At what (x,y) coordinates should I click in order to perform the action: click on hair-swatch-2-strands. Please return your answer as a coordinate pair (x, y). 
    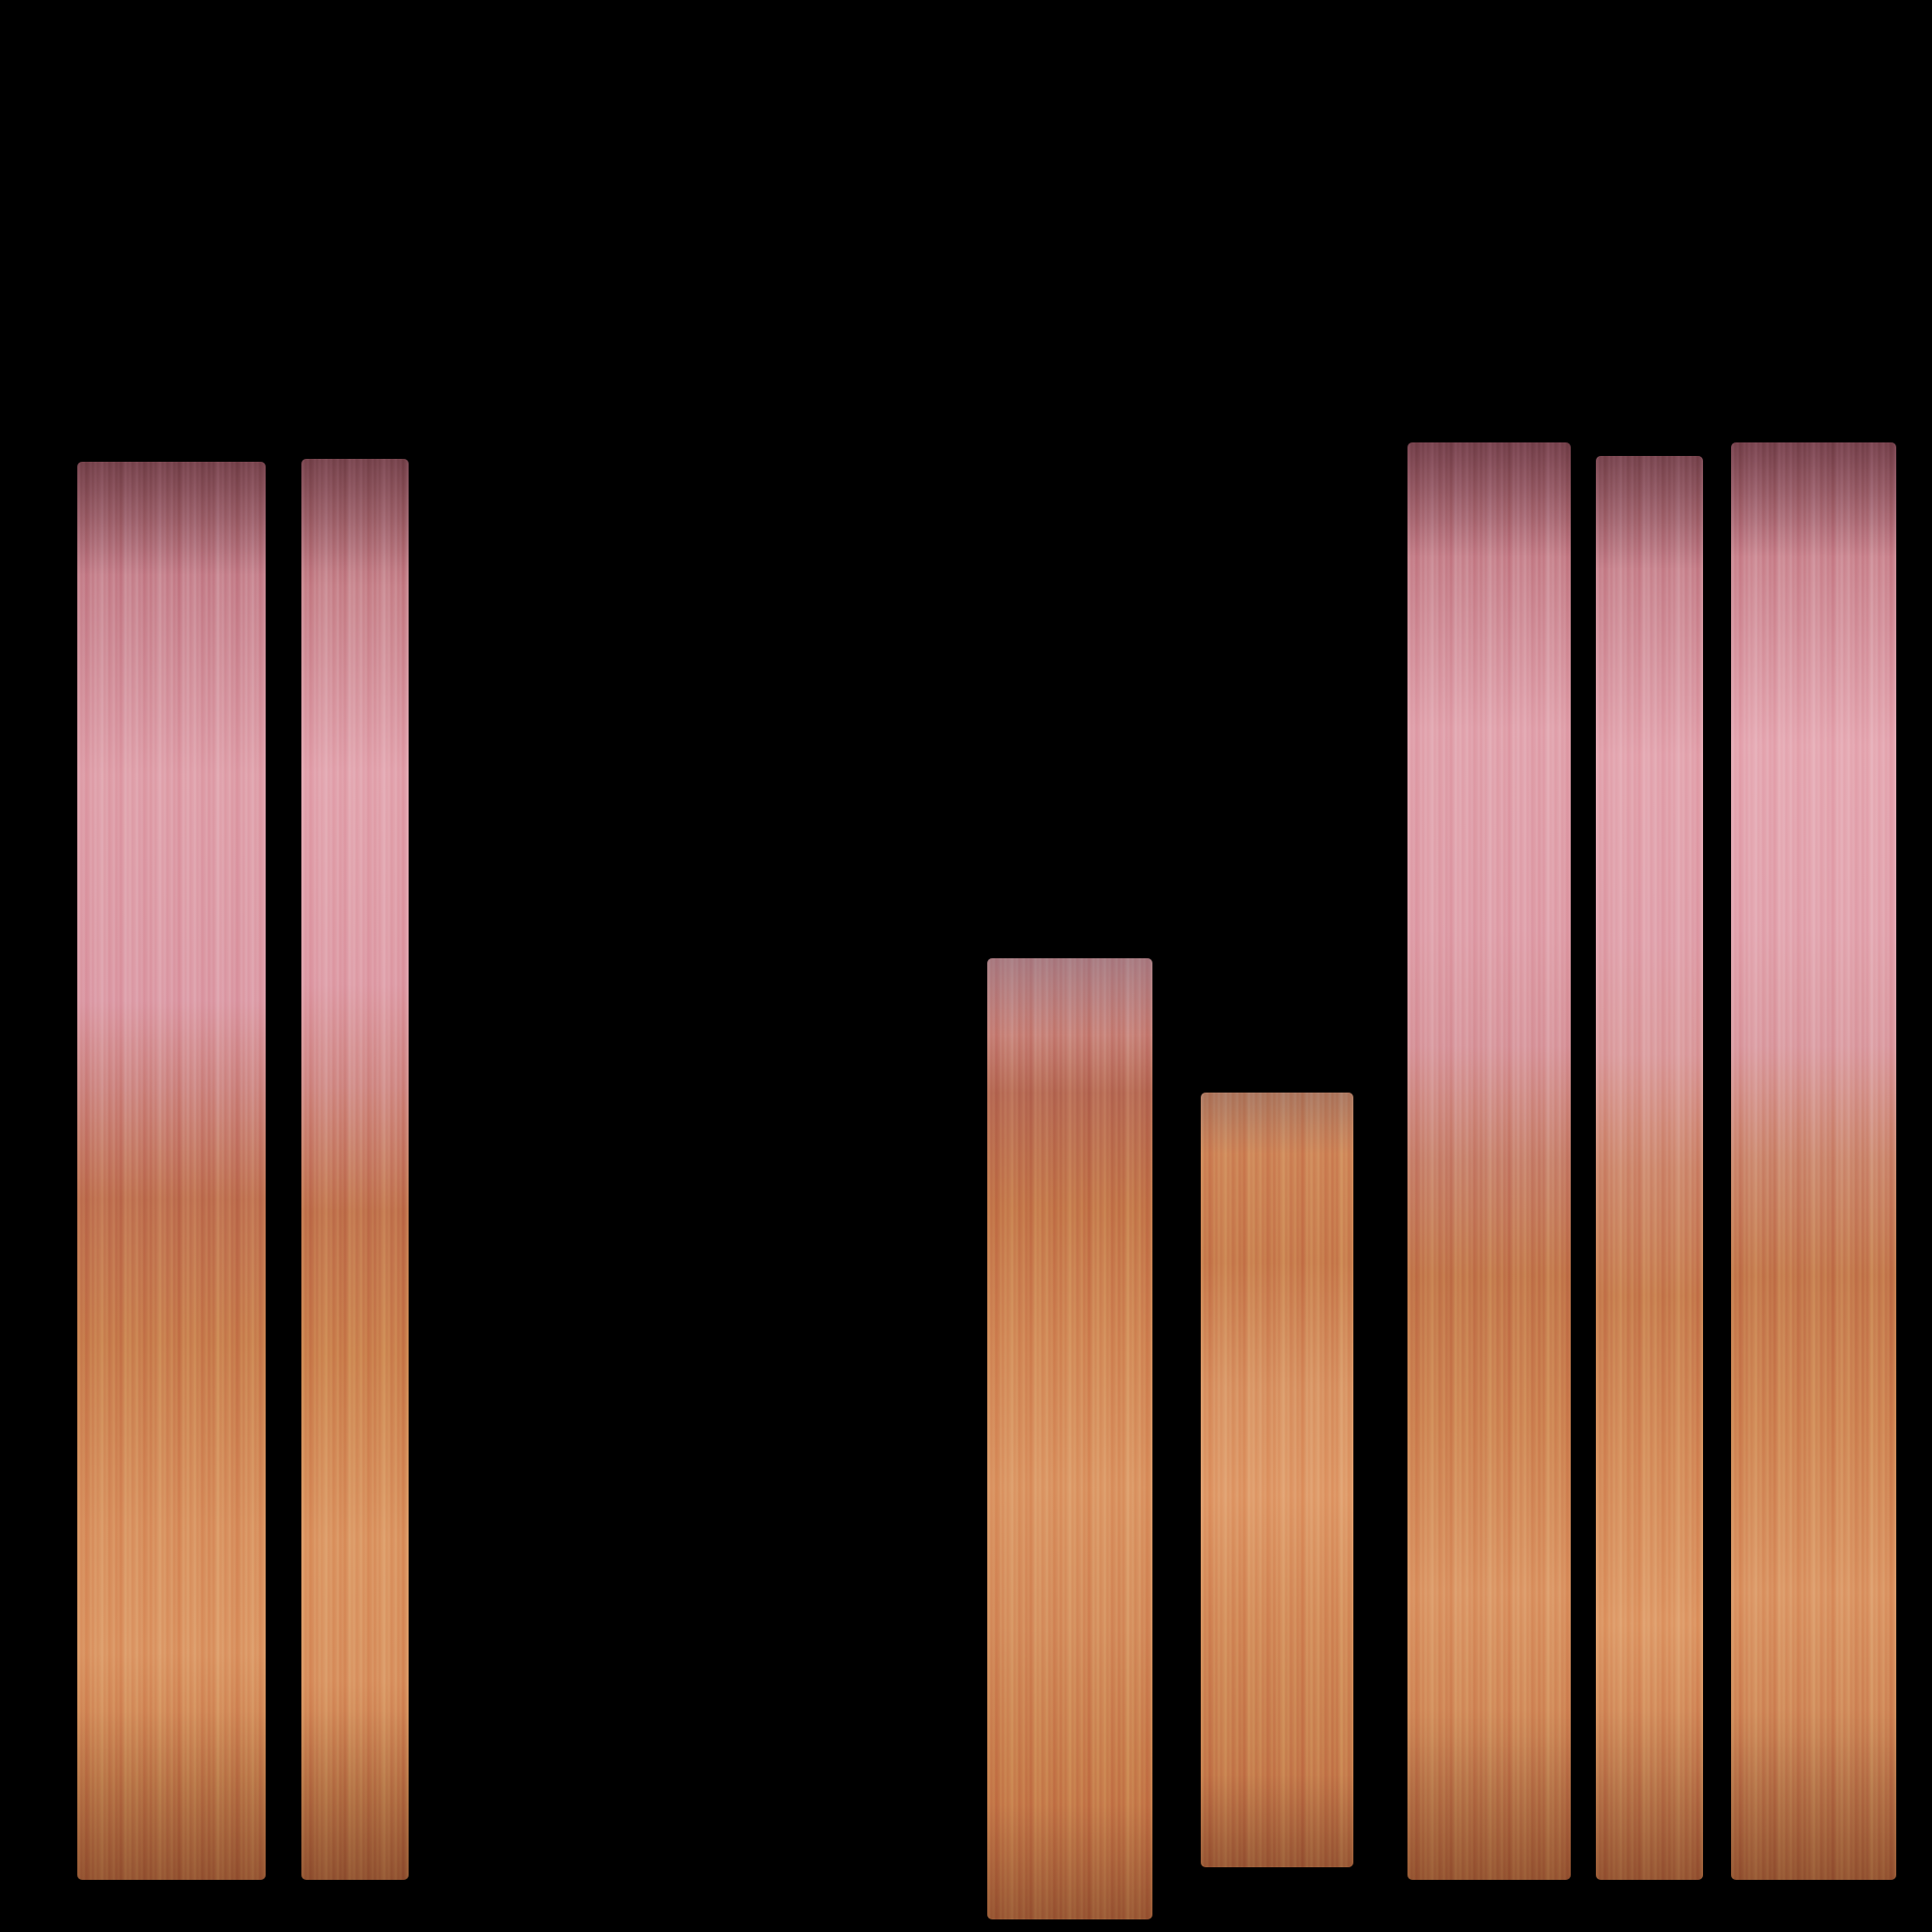
    Looking at the image, I should click on (355, 1169).